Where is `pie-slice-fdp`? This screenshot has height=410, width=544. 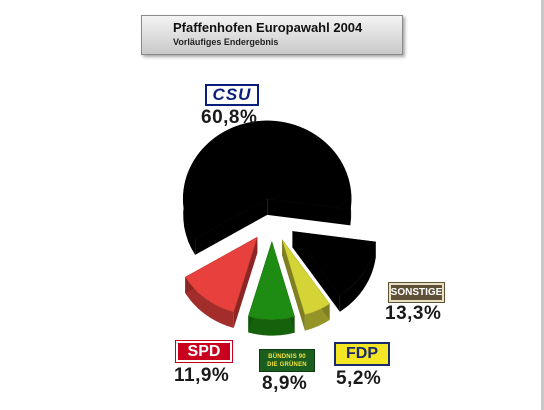 pie-slice-fdp is located at coordinates (305, 285).